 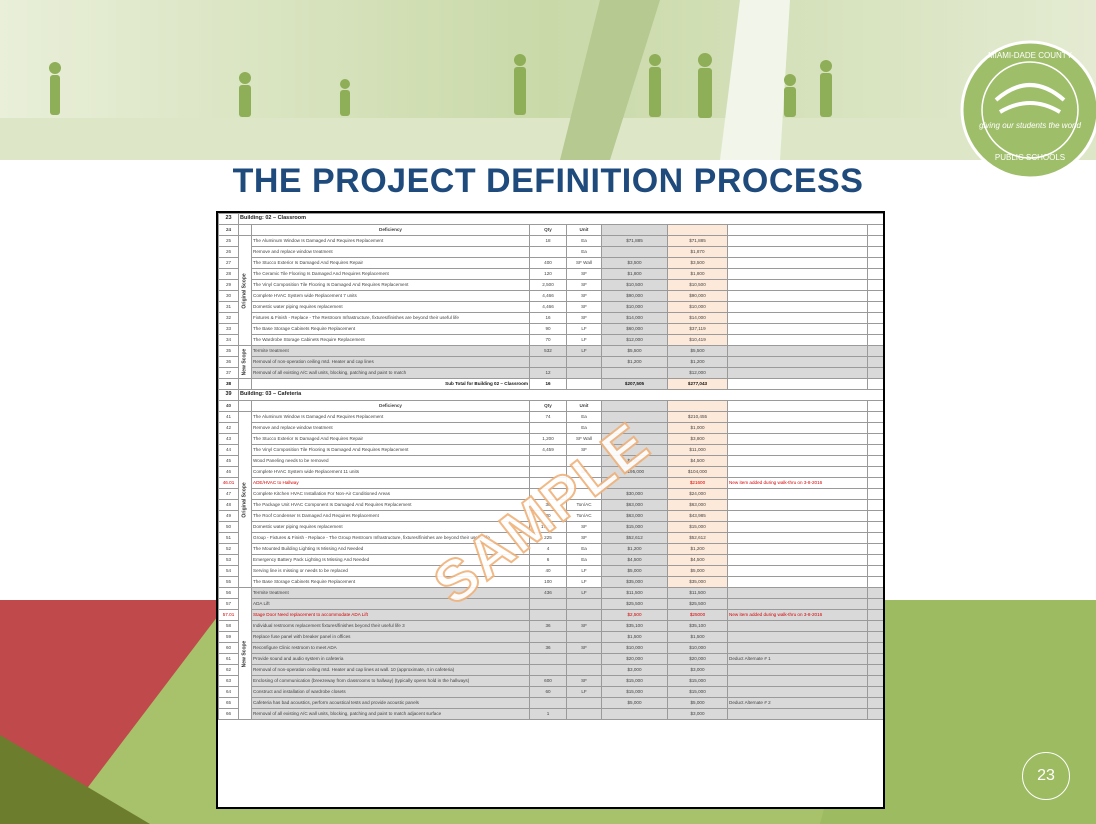 What do you see at coordinates (697, 604) in the screenshot?
I see `cell: $25,500` at bounding box center [697, 604].